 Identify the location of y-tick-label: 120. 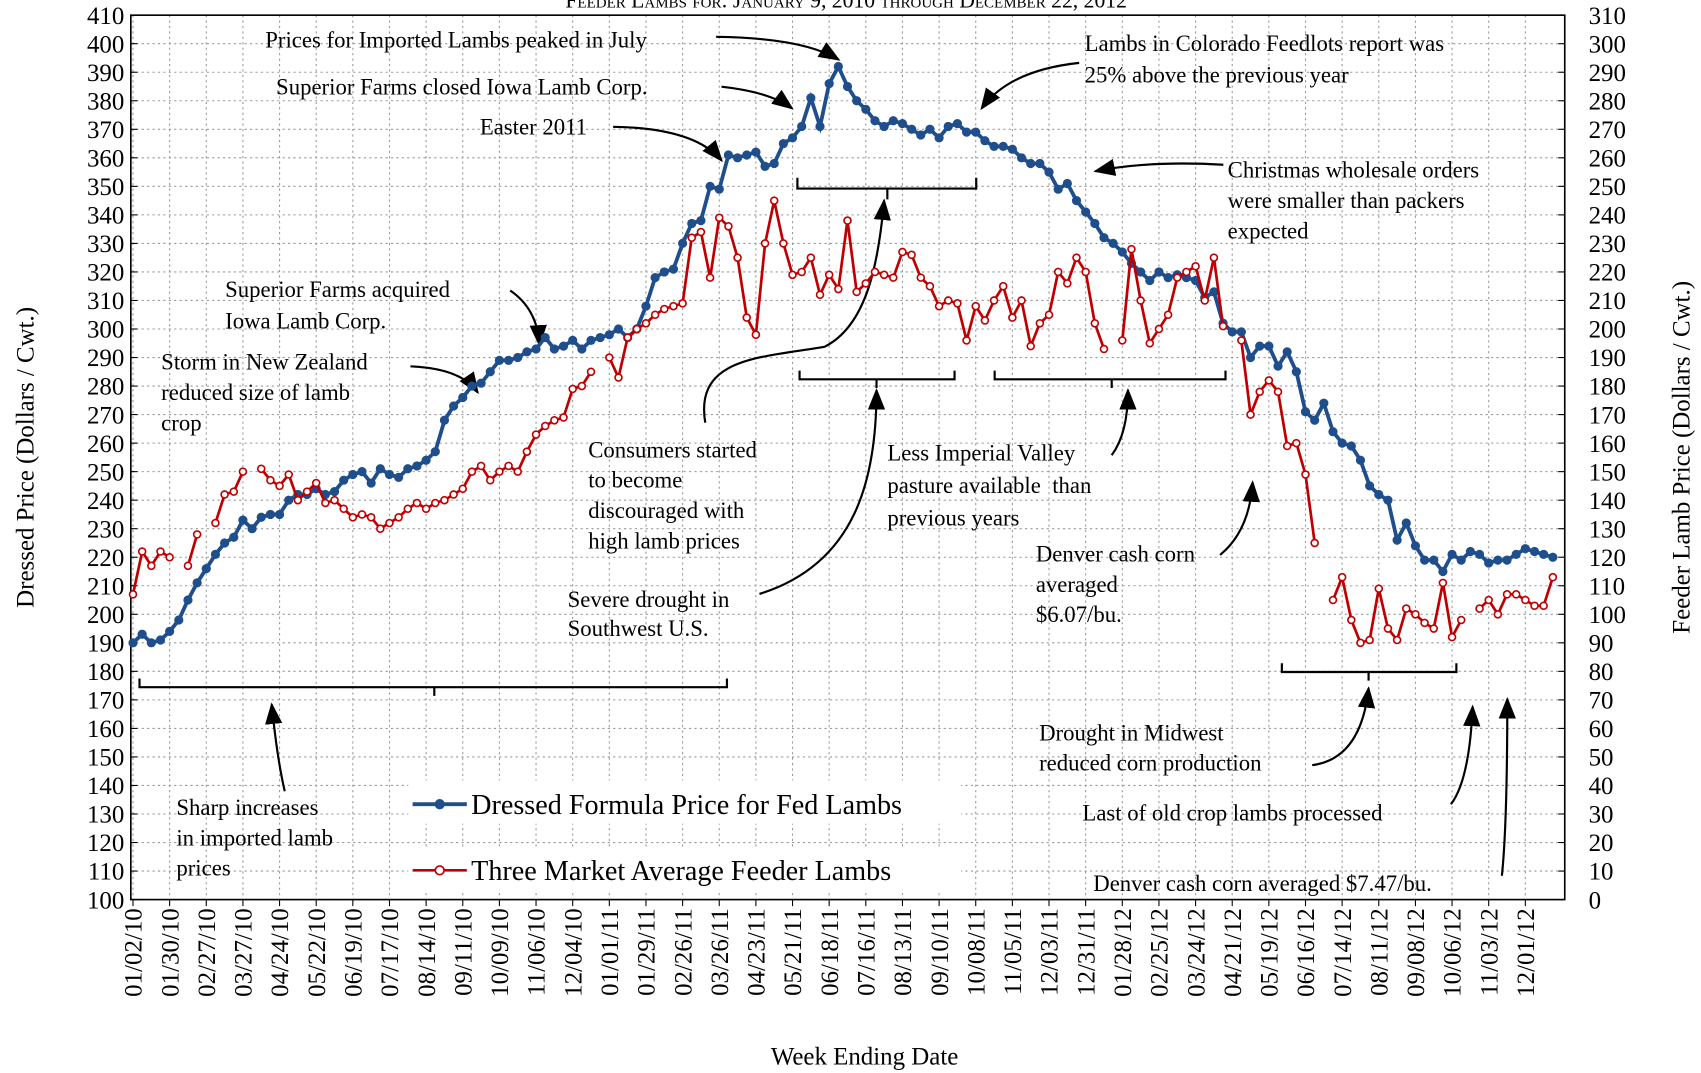
(105, 843).